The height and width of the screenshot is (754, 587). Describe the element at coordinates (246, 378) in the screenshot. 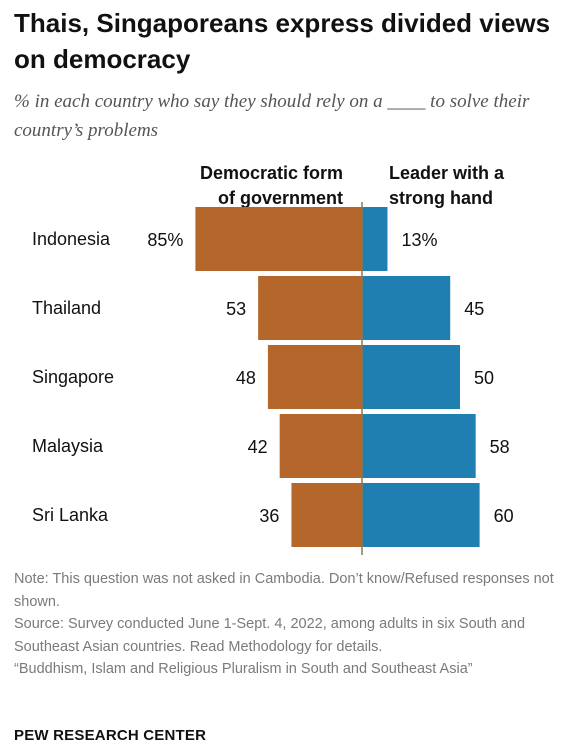

I see `value-label-democratic: 48` at that location.